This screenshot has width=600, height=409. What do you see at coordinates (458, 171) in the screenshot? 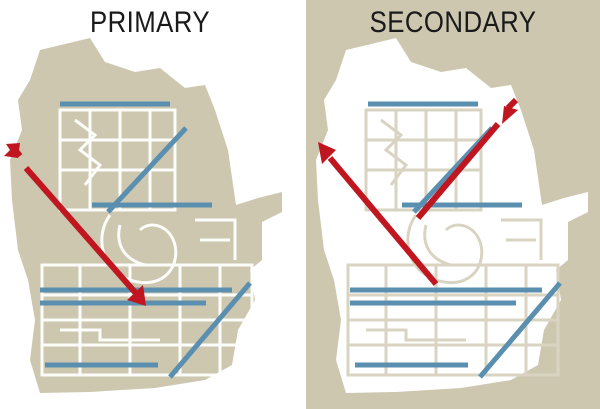
I see `secondary-approach-line` at bounding box center [458, 171].